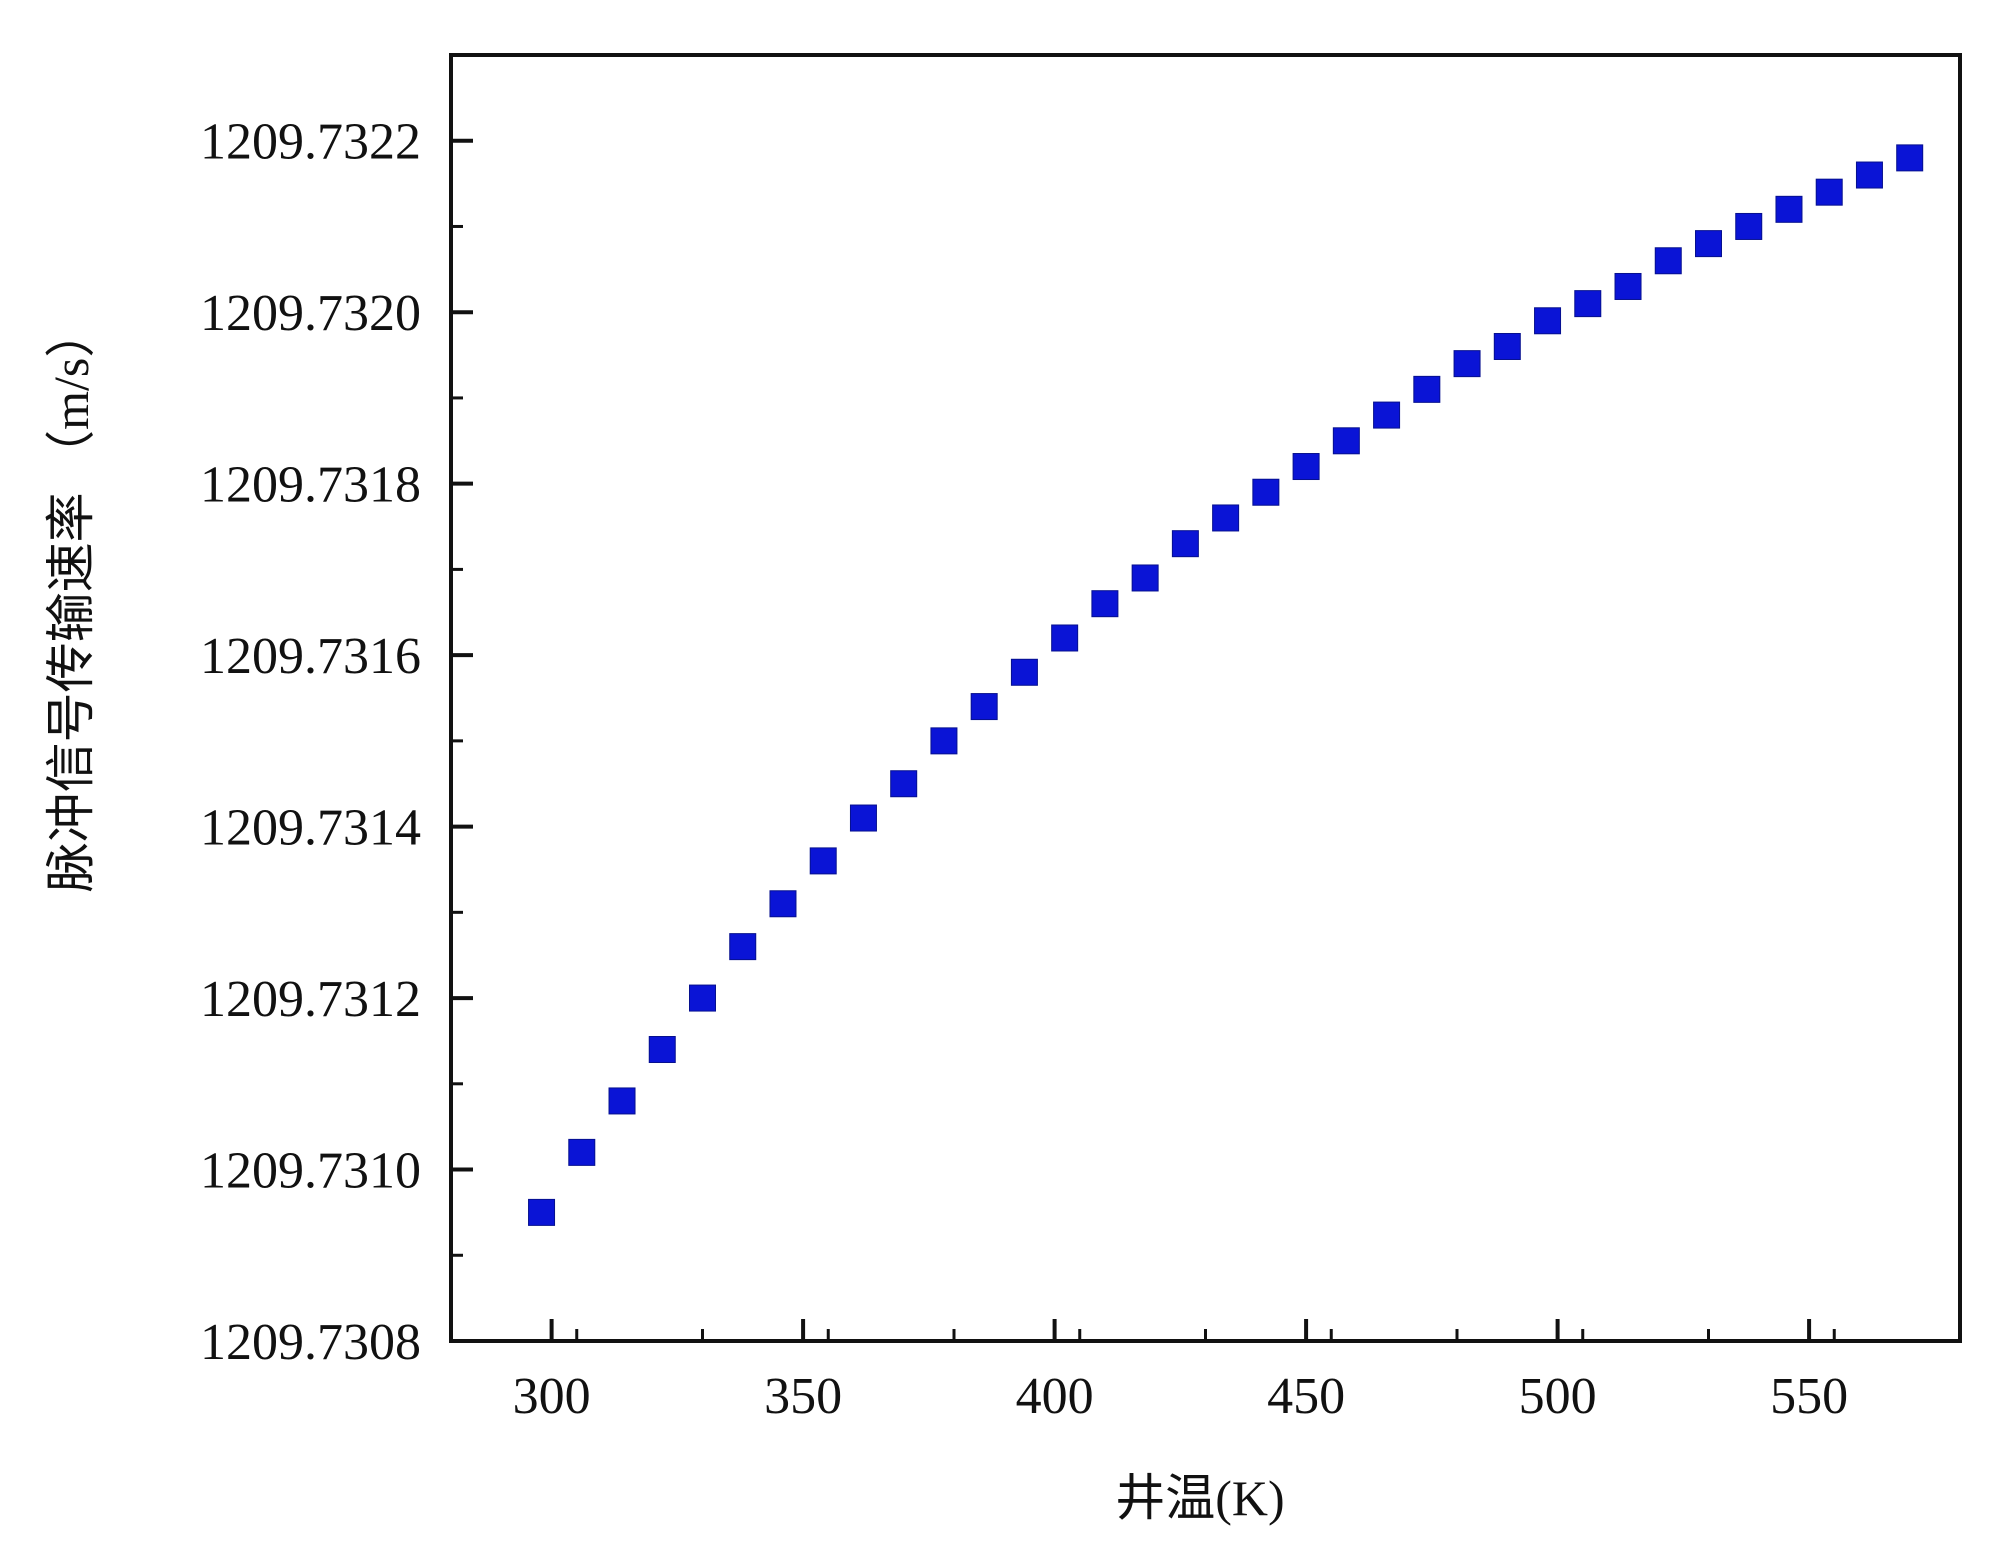  I want to click on y-tick-label: 1209.7308, so click(310, 1342).